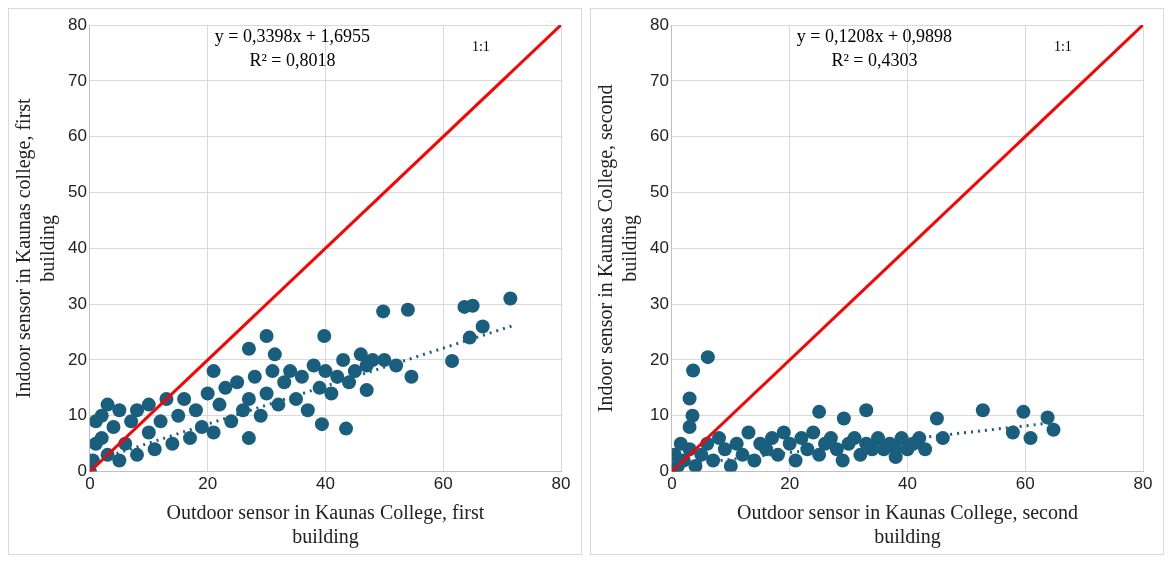 The height and width of the screenshot is (565, 1169). Describe the element at coordinates (325, 525) in the screenshot. I see `x-axis-title: Outdoor sensor in Kaunas College, first building` at that location.